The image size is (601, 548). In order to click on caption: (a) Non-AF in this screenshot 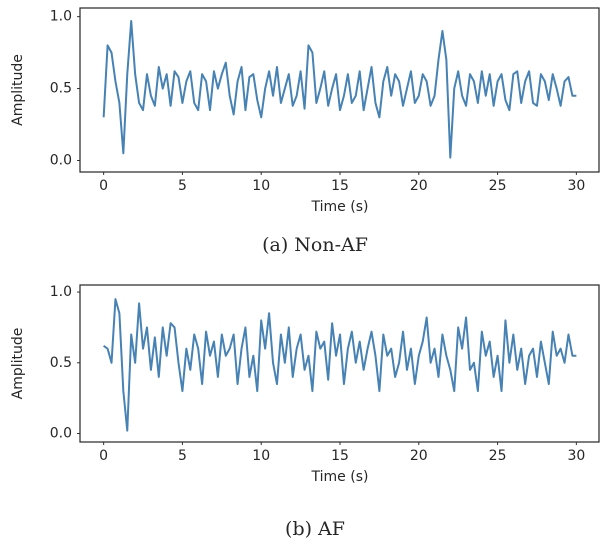, I will do `click(315, 245)`.